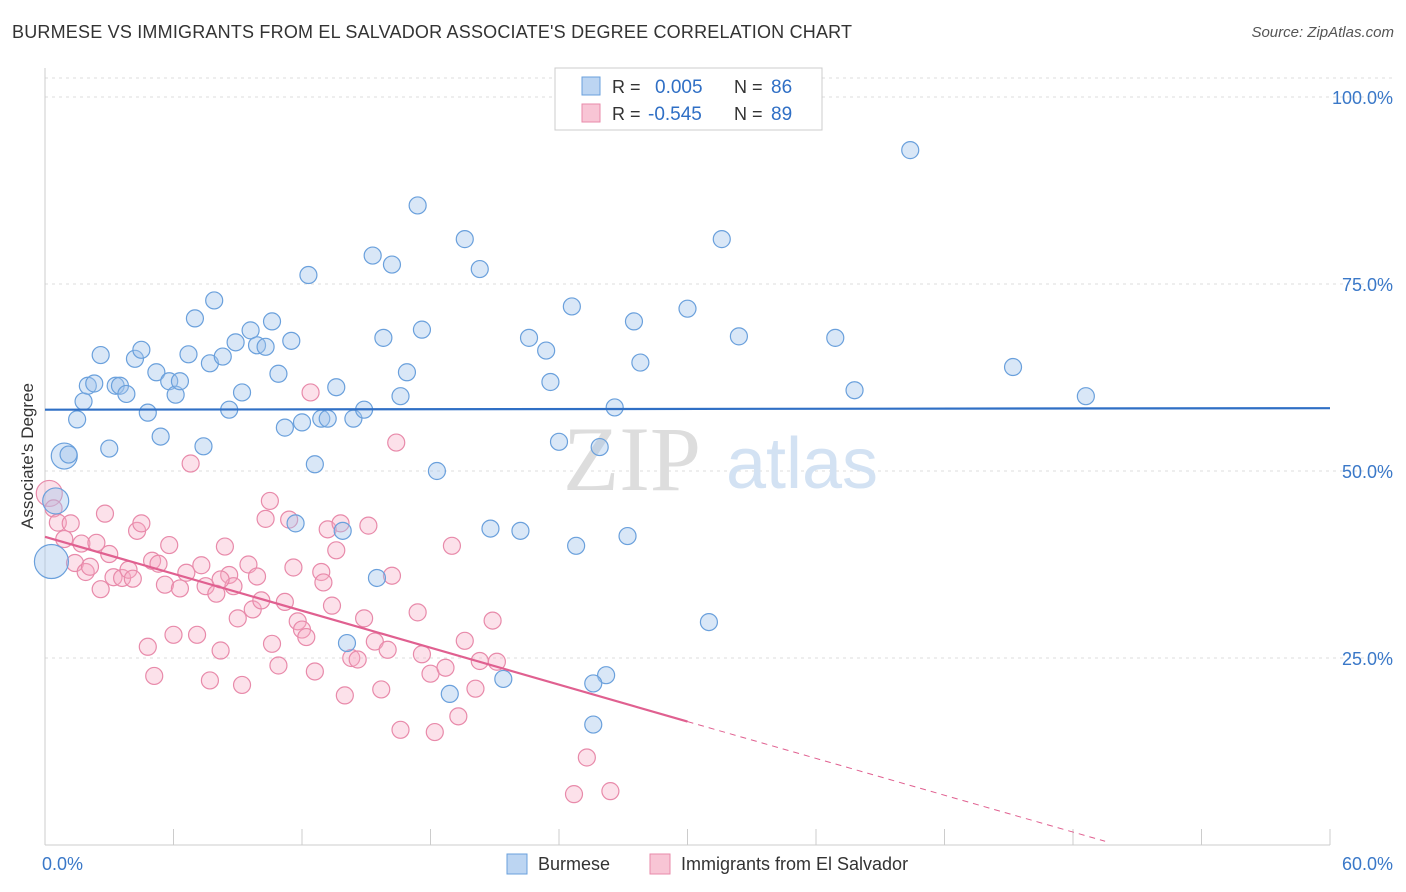 This screenshot has height=892, width=1406. I want to click on burmese-trend-line, so click(687, 409).